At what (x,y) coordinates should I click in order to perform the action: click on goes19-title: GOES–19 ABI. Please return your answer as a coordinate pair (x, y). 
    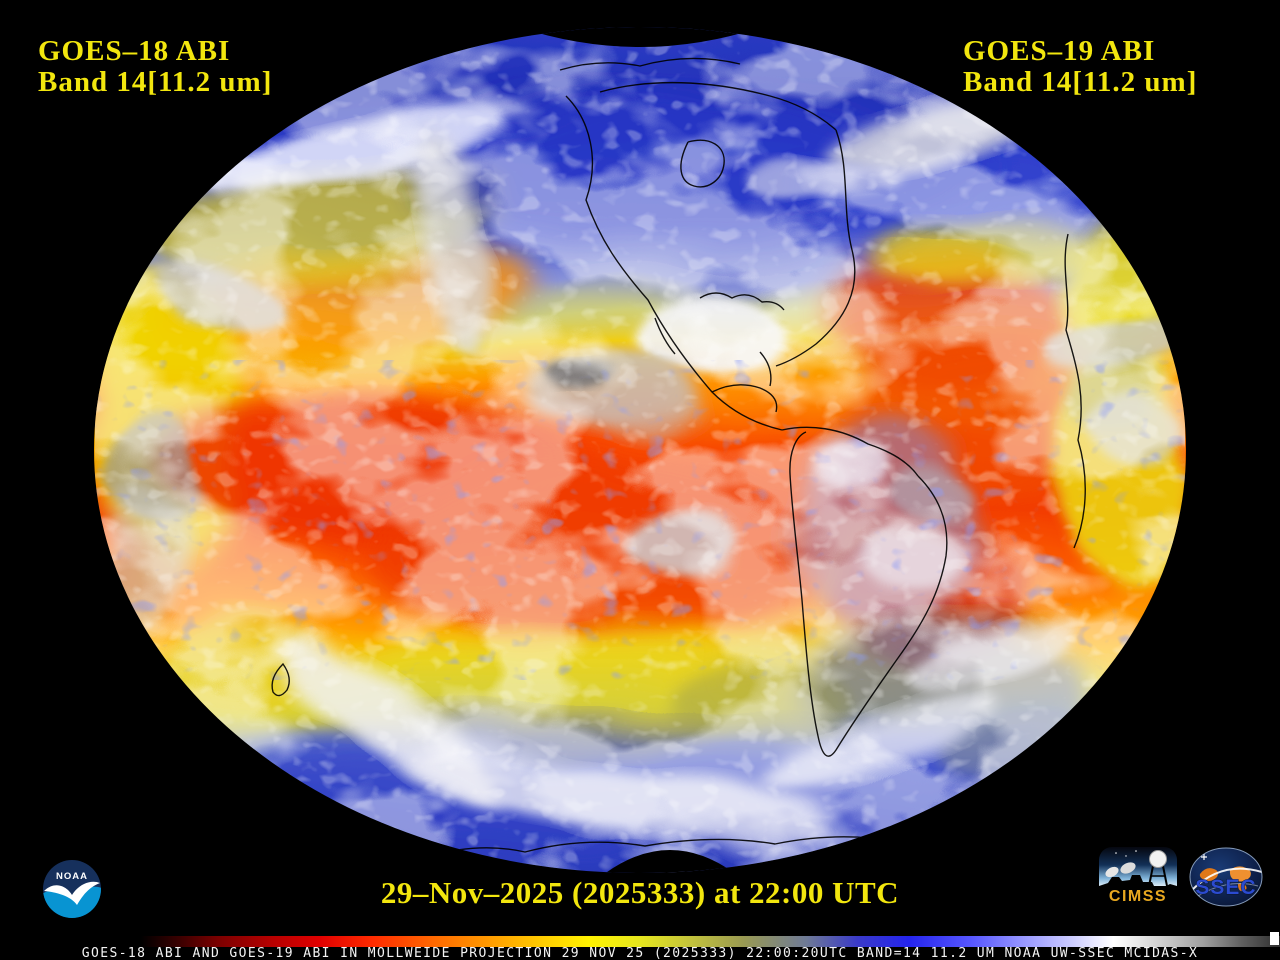
    Looking at the image, I should click on (1059, 51).